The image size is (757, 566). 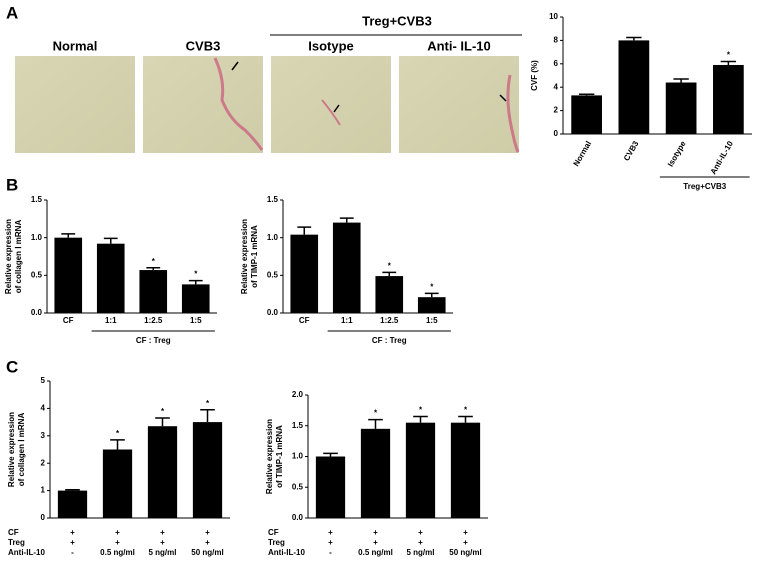 I want to click on x-tick-label: Isotype, so click(x=677, y=153).